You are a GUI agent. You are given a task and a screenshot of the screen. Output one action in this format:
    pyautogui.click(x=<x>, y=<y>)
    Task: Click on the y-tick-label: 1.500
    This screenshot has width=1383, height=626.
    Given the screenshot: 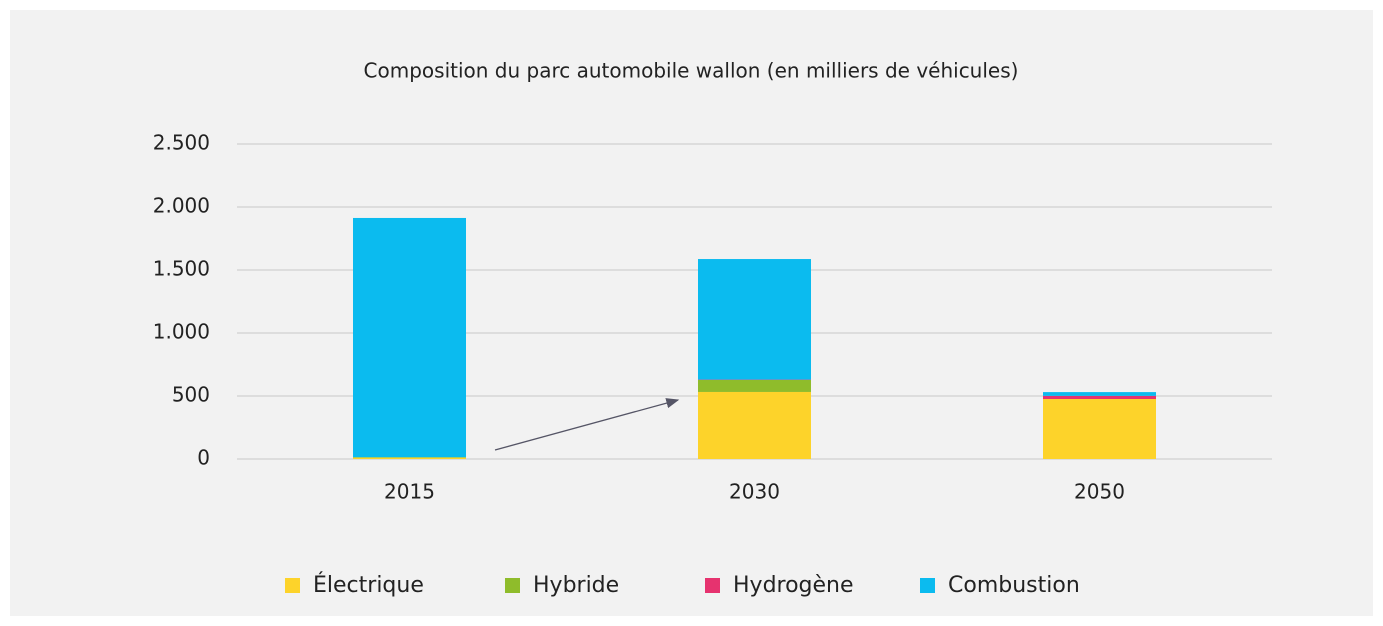 What is the action you would take?
    pyautogui.click(x=181, y=269)
    